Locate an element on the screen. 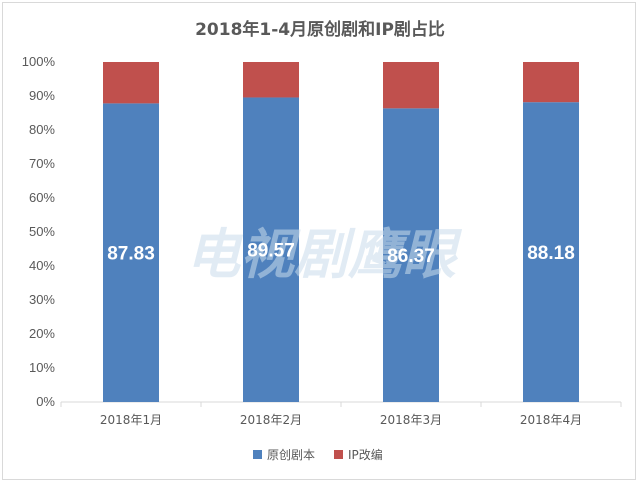  y-tick-label: 30% is located at coordinates (42, 299).